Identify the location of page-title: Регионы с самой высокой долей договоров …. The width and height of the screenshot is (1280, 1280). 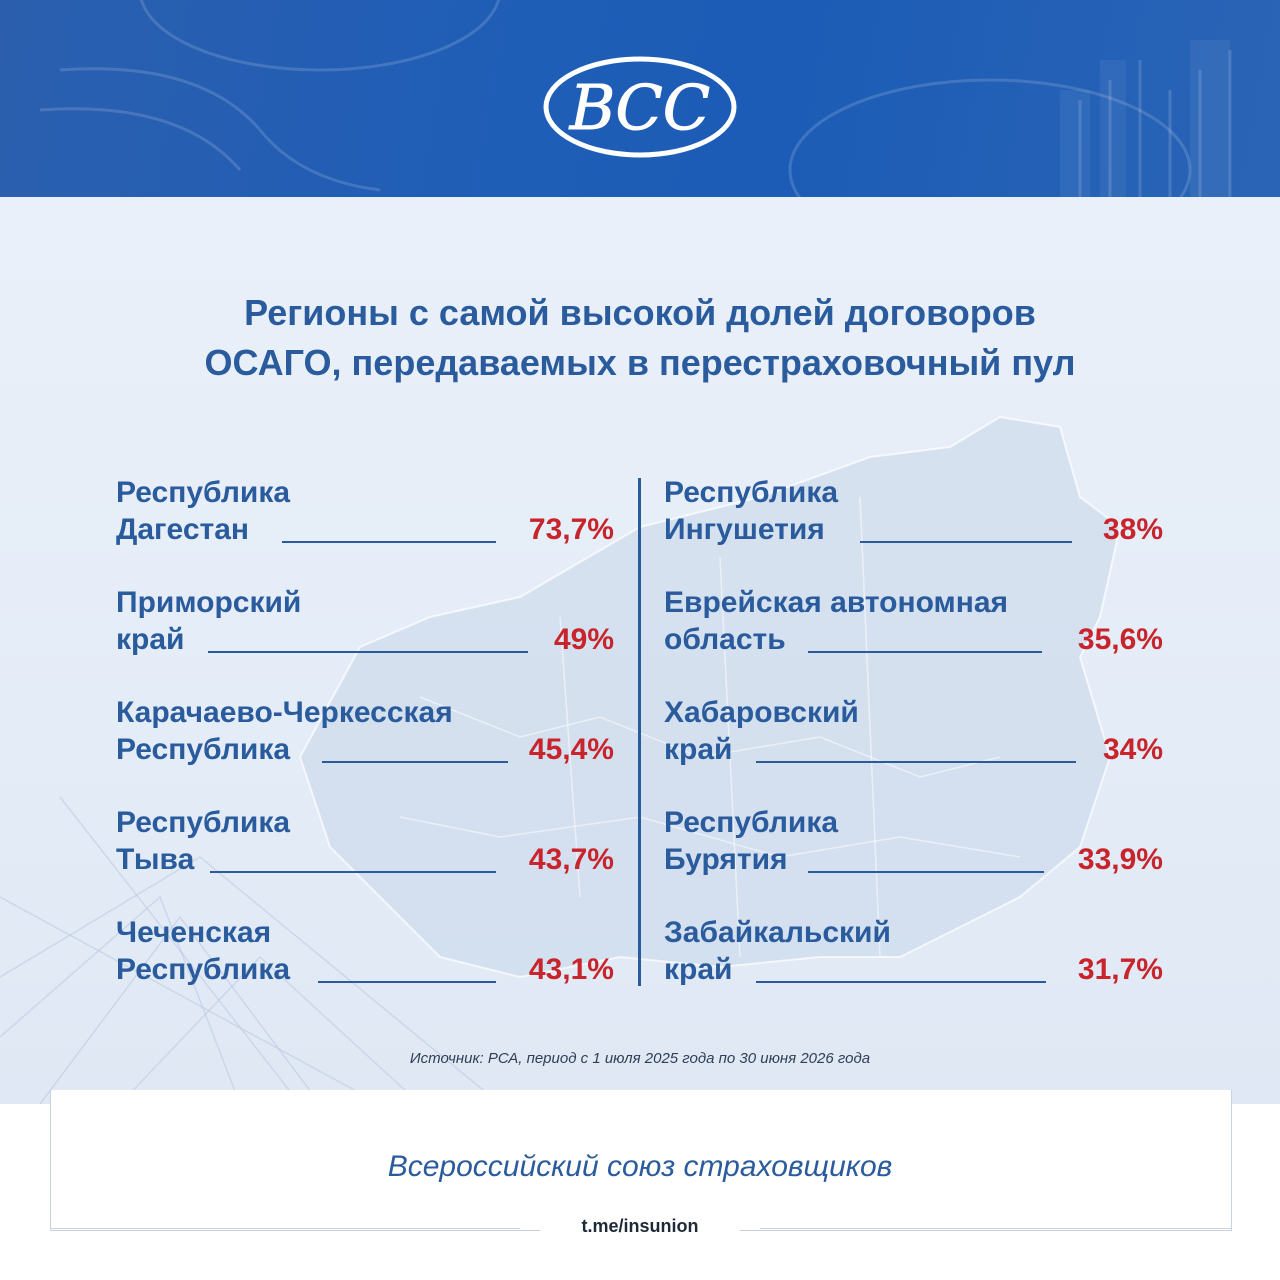
(640, 338).